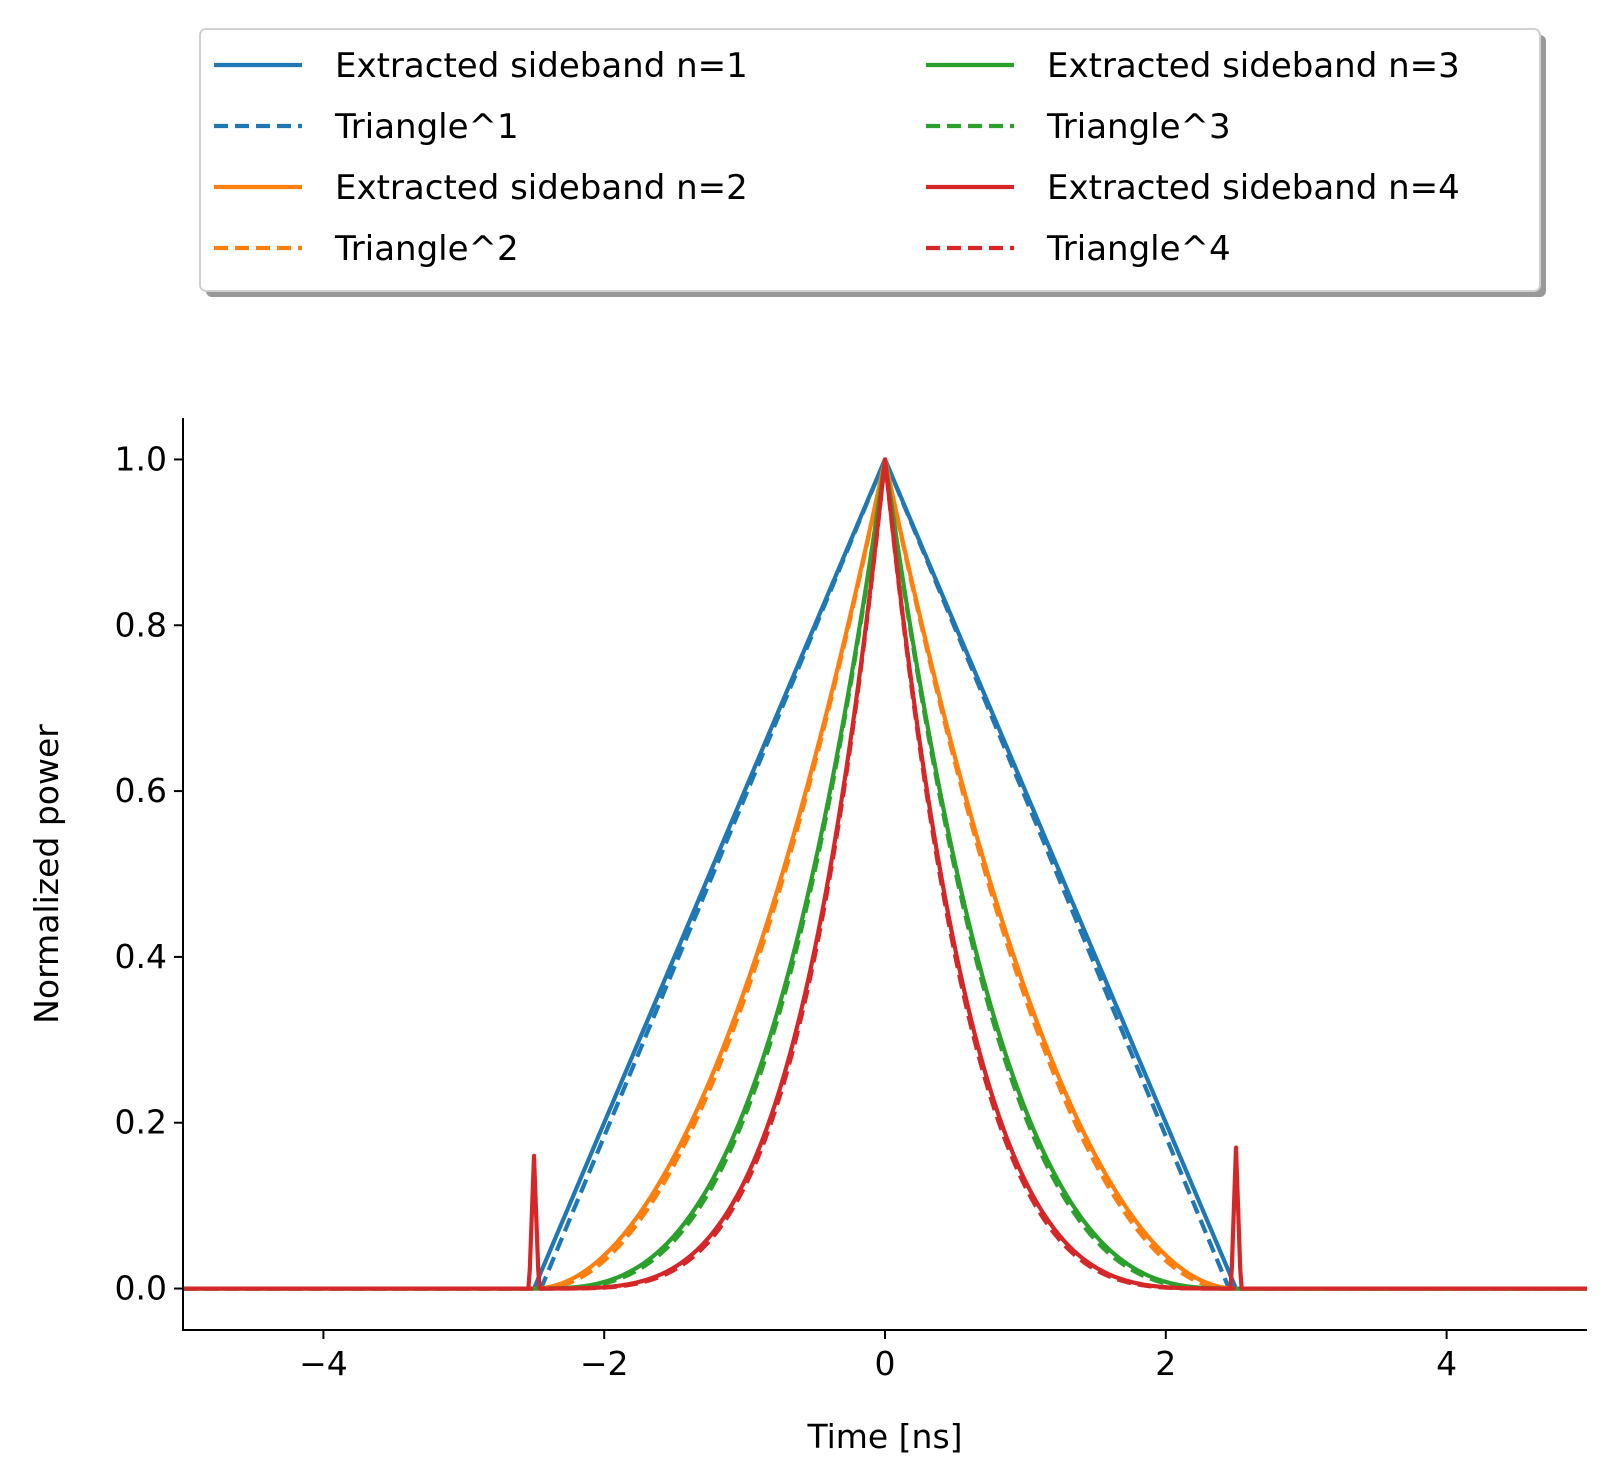 The width and height of the screenshot is (1607, 1478). I want to click on legend-label: Extracted sideband n=3, so click(1253, 66).